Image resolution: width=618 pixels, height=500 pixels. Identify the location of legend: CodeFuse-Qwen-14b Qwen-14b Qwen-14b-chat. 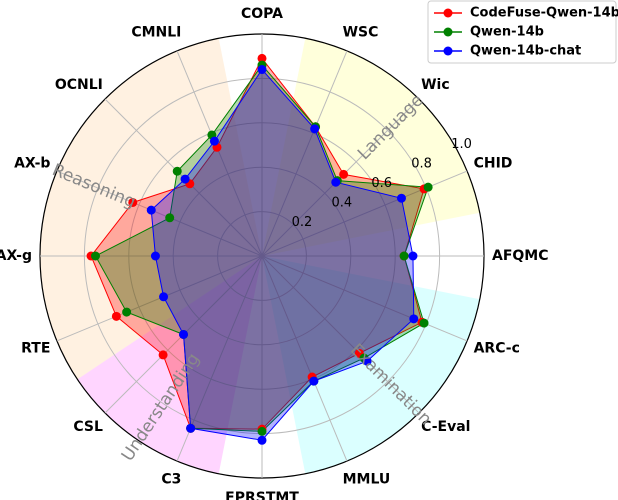
(522, 32).